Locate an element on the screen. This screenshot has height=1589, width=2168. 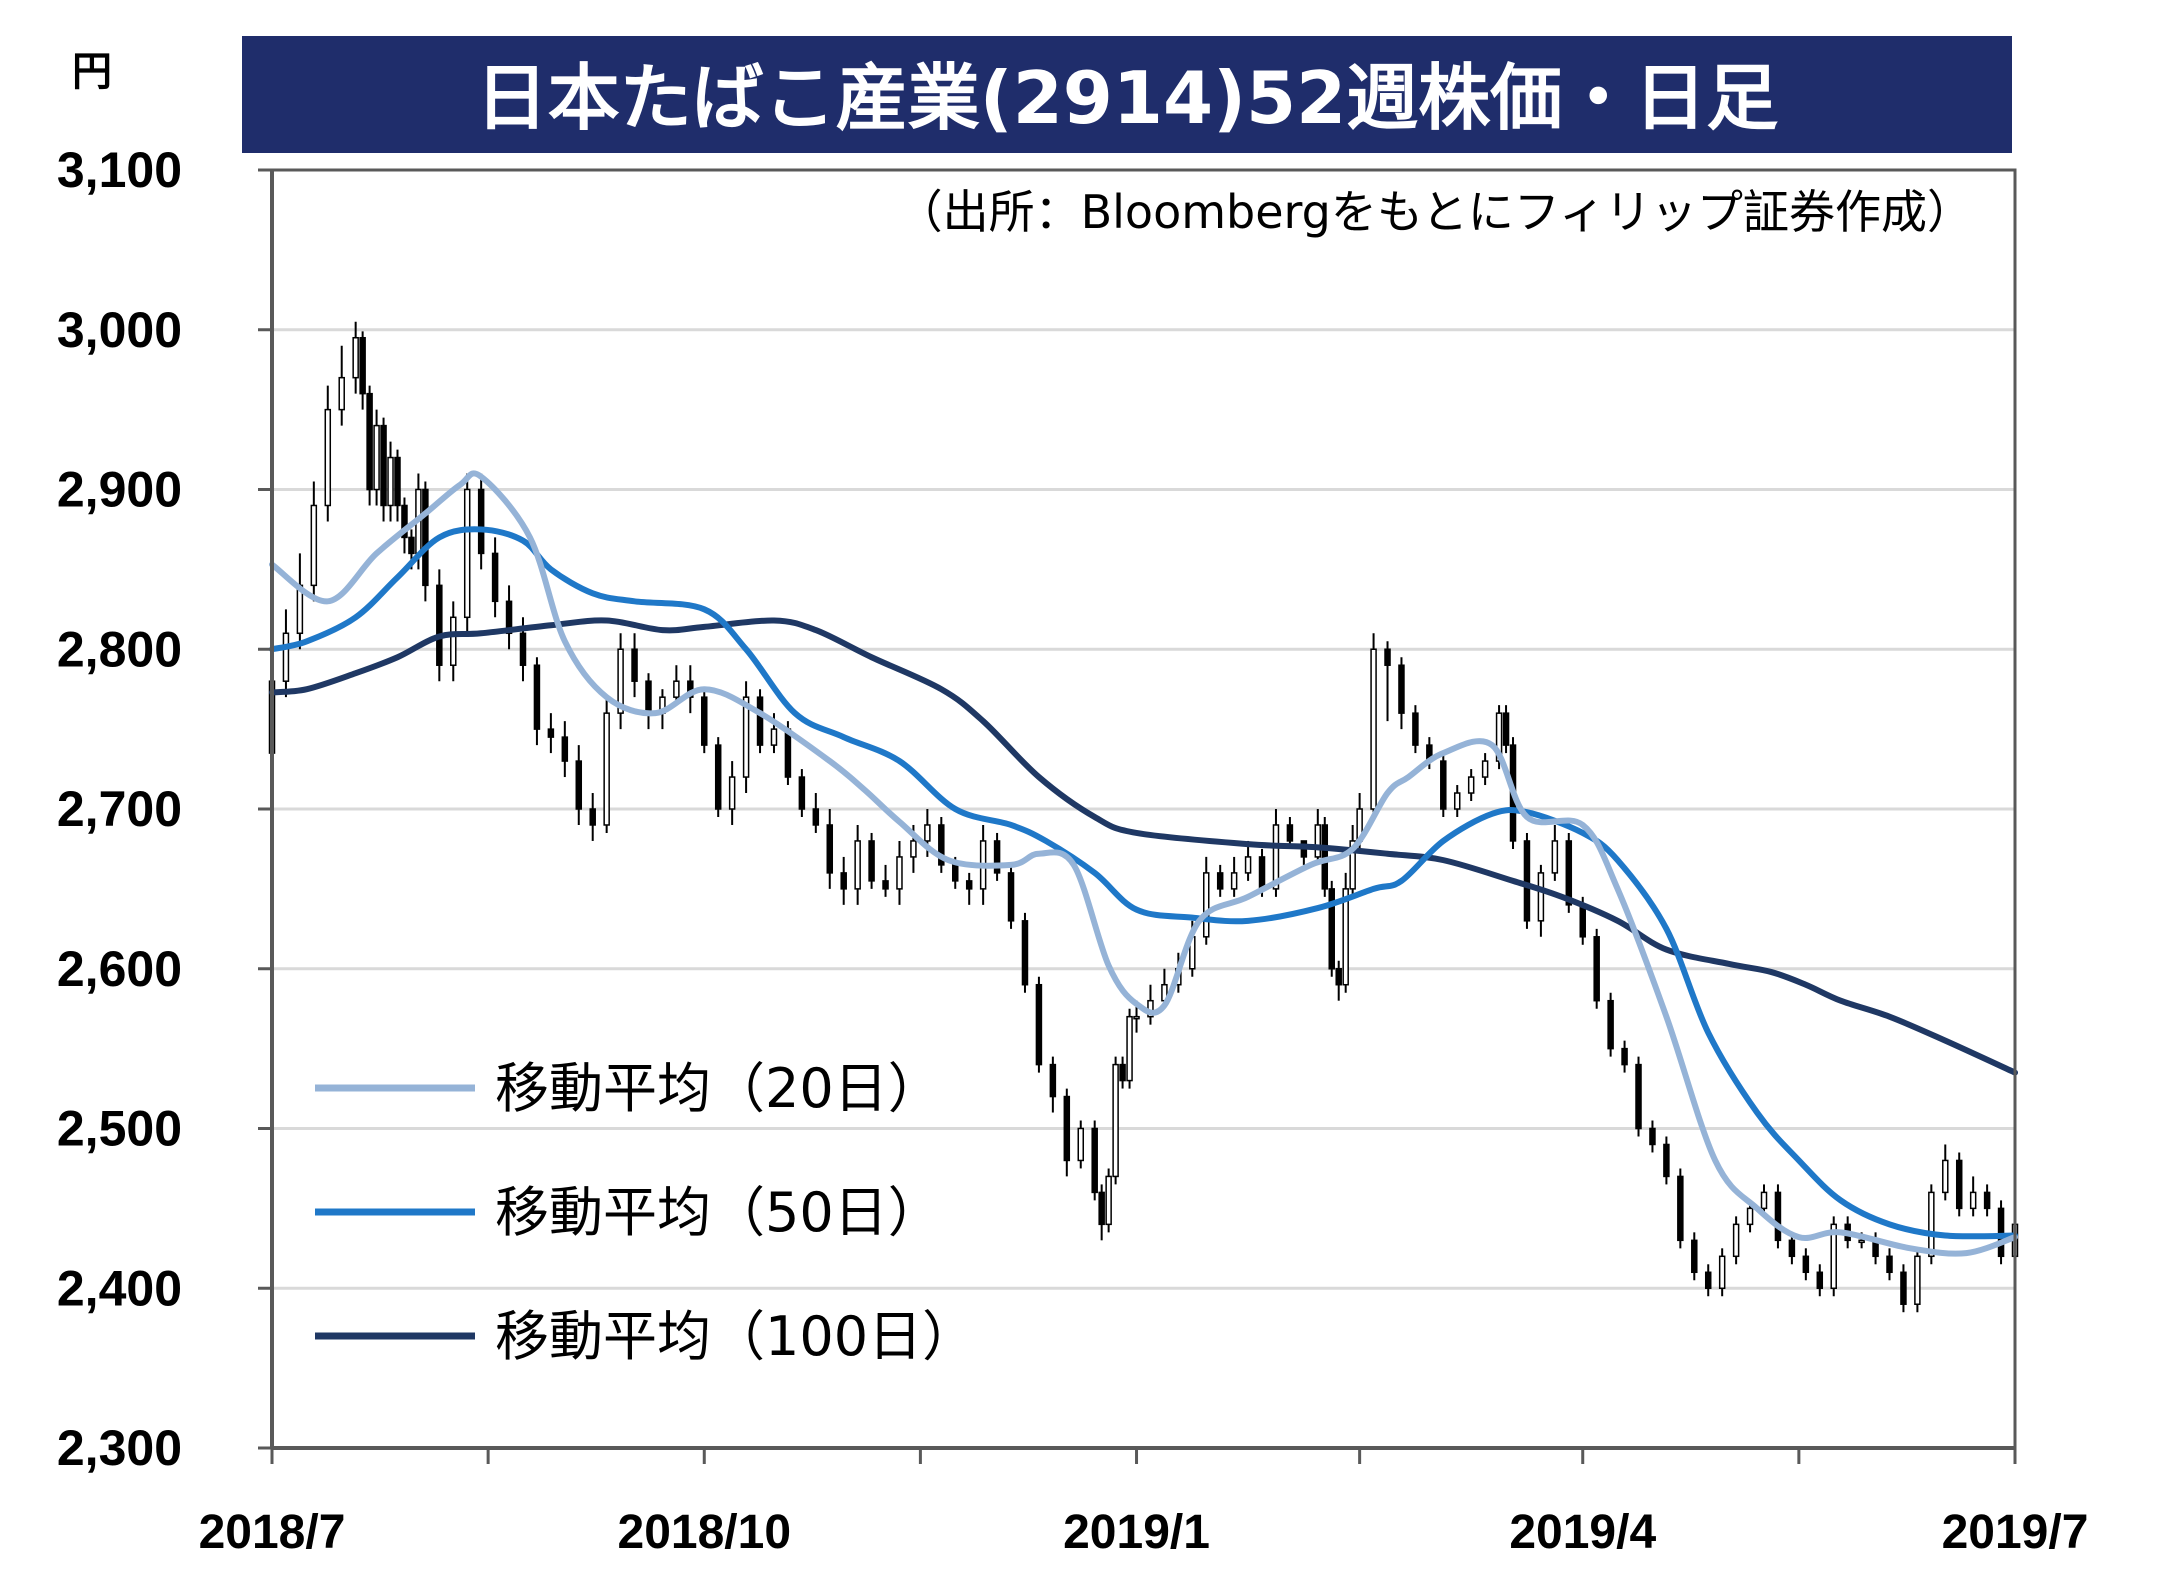
y-tick-label-6: 2,900 is located at coordinates (119, 490).